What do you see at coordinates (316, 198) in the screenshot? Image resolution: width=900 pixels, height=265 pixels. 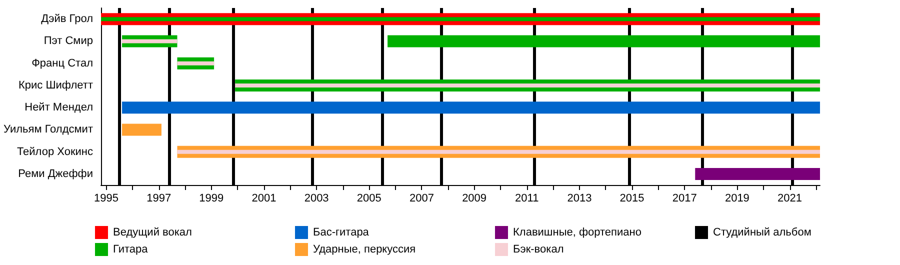 I see `x-tick-label: 2003` at bounding box center [316, 198].